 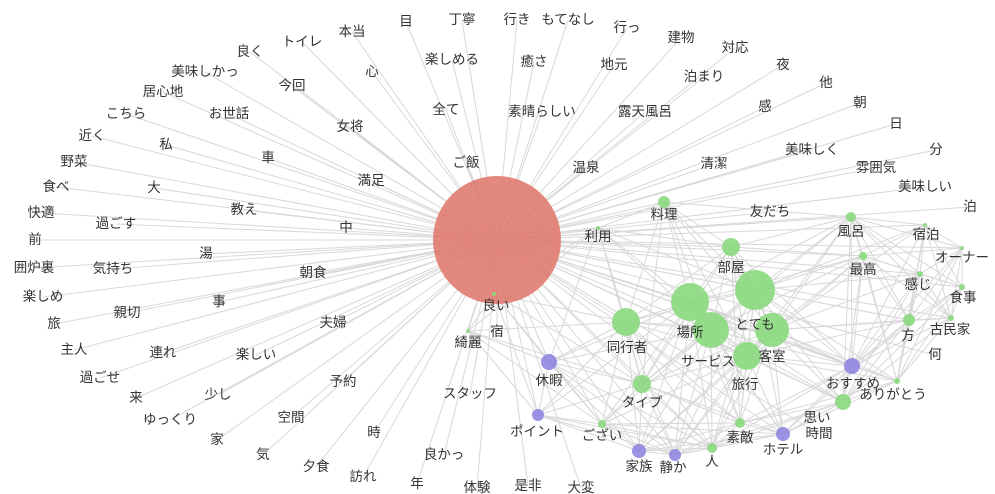 I want to click on node-label: 感, so click(x=765, y=106).